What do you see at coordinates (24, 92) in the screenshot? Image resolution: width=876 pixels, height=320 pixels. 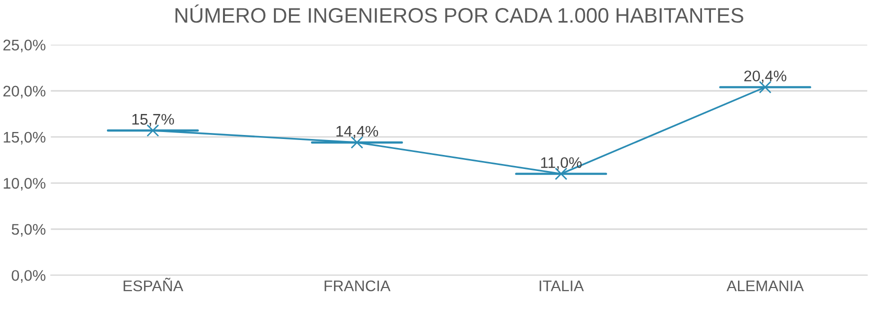 I see `y-tick-label: 20,0%` at bounding box center [24, 92].